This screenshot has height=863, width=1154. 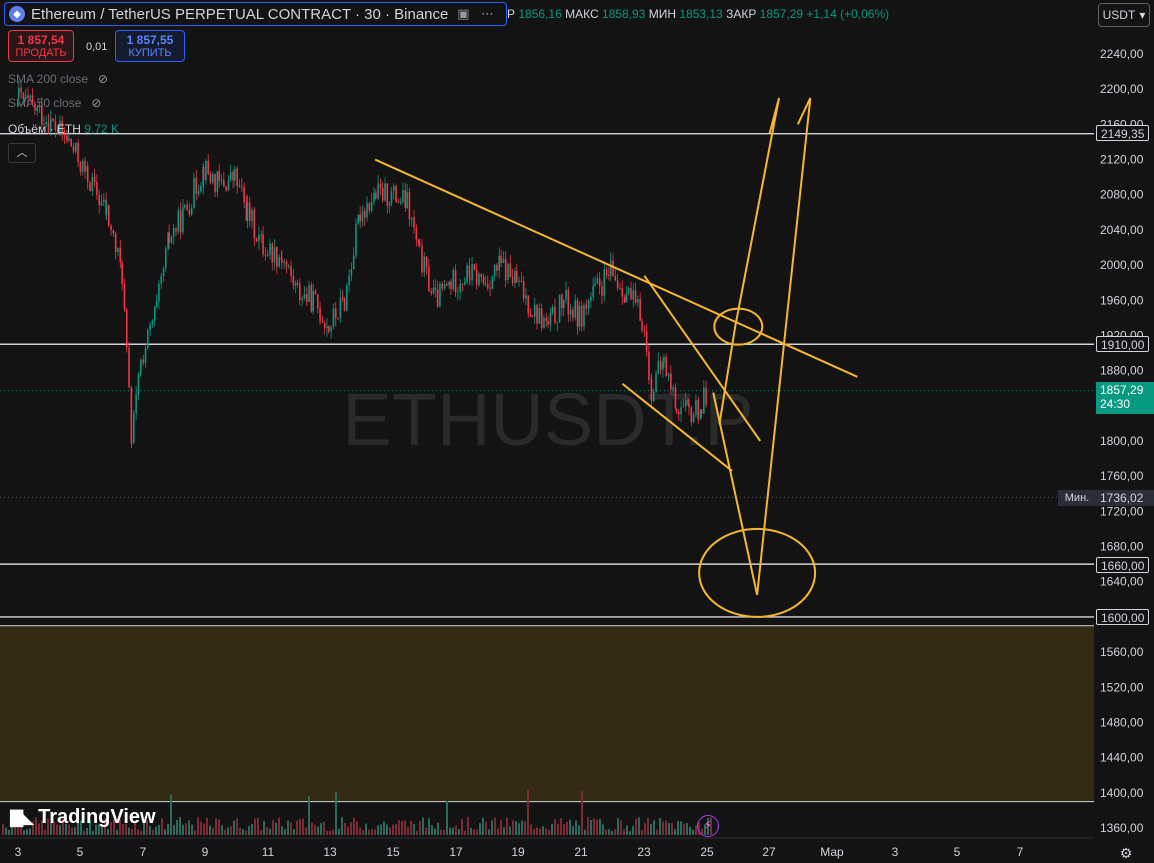 What do you see at coordinates (1124, 15) in the screenshot?
I see `currency-selector: USDT ▾` at bounding box center [1124, 15].